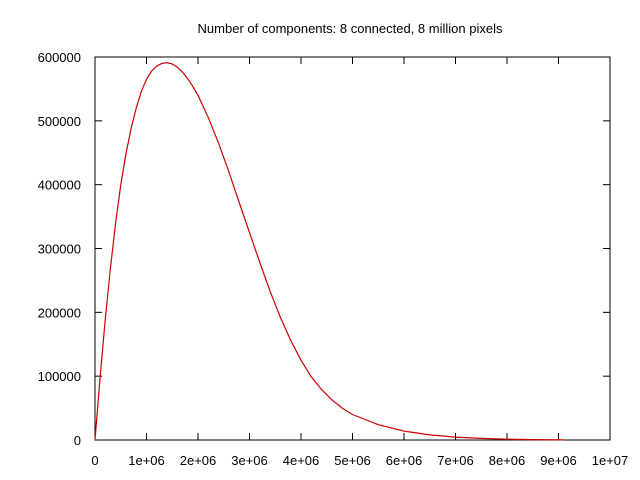 This screenshot has width=640, height=480. Describe the element at coordinates (59, 249) in the screenshot. I see `y-tick-label: 300000` at that location.